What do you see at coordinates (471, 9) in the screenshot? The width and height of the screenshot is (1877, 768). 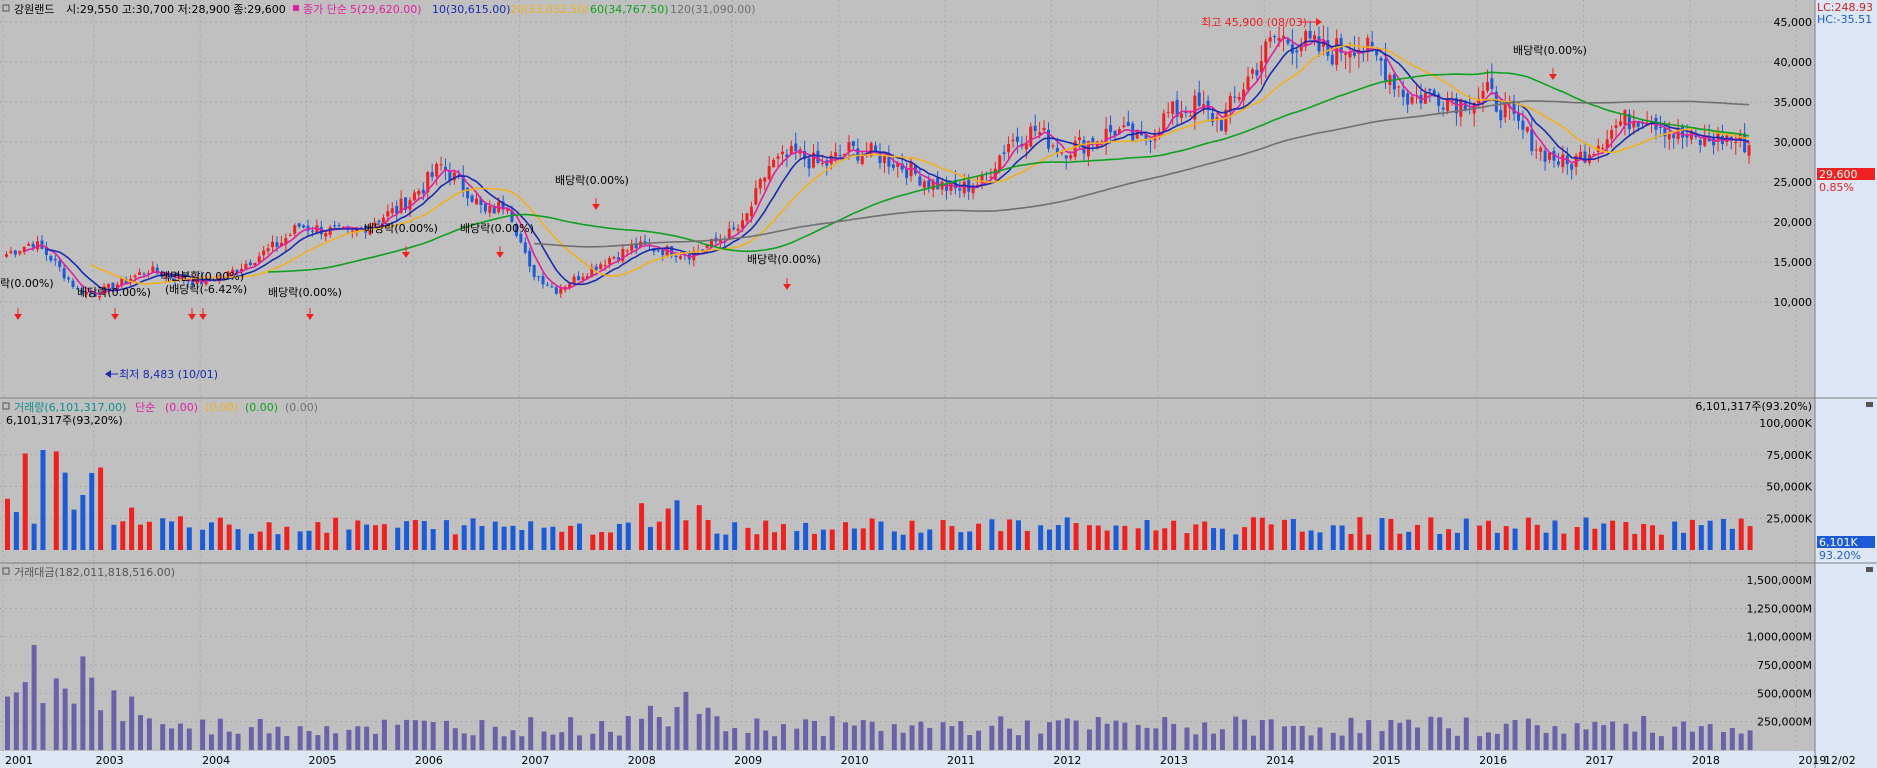 I see `ma10-label: 10(30,615.00)` at bounding box center [471, 9].